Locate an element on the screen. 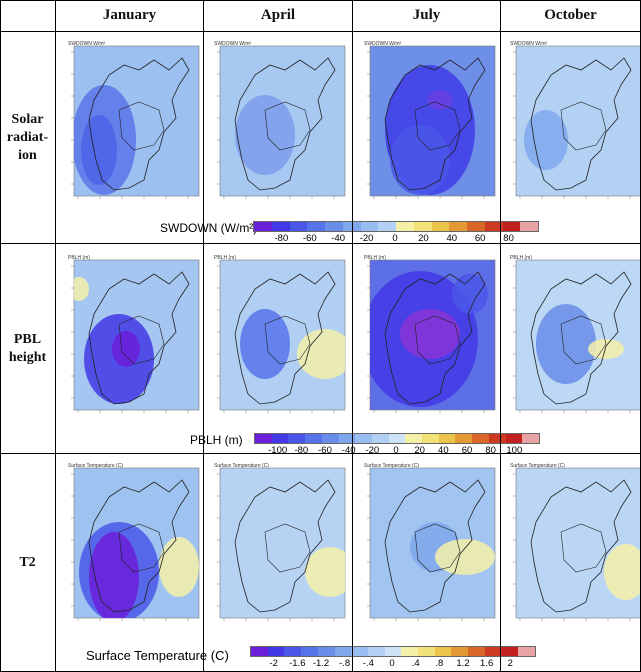 The image size is (641, 672). map-panel-pbl-height-april: PBLH (m) is located at coordinates (280, 340).